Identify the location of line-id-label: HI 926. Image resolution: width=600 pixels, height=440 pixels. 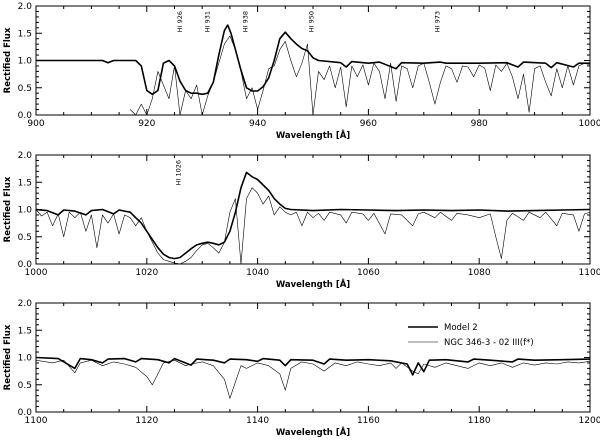
(180, 21).